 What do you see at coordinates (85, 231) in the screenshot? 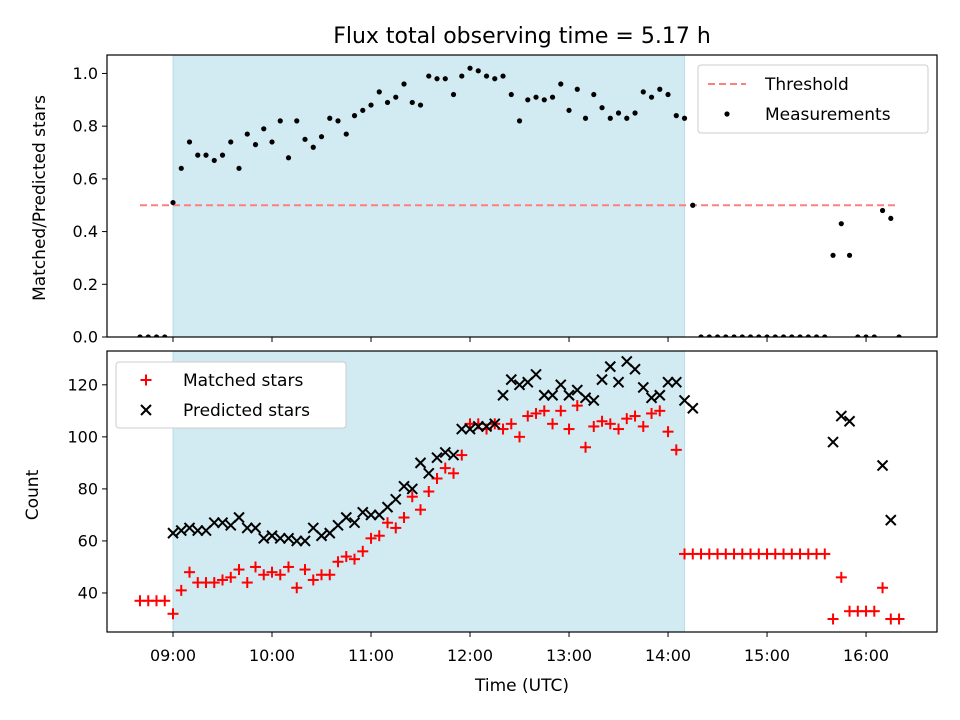
I see `y-tick-label: 0.4` at bounding box center [85, 231].